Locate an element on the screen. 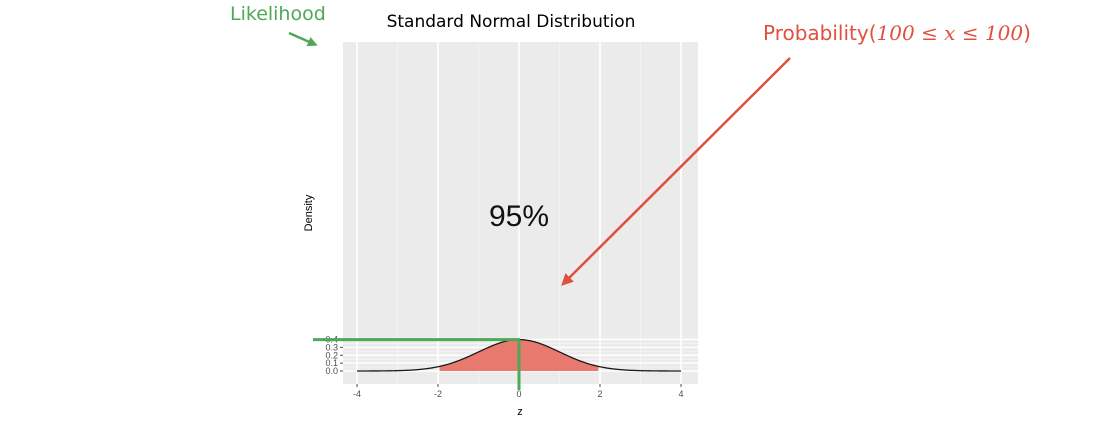  x-tick-label: 2 is located at coordinates (599, 394).